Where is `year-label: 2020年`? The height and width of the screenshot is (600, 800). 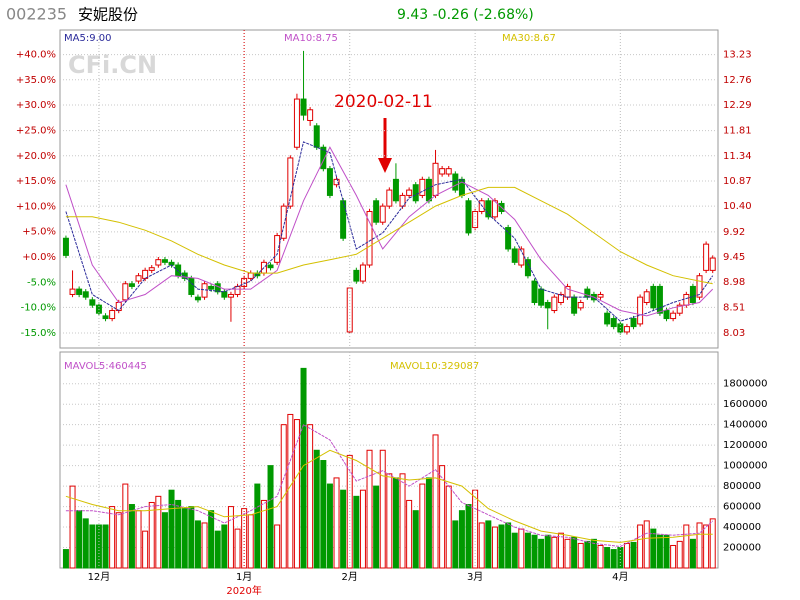
year-label: 2020年 is located at coordinates (243, 590).